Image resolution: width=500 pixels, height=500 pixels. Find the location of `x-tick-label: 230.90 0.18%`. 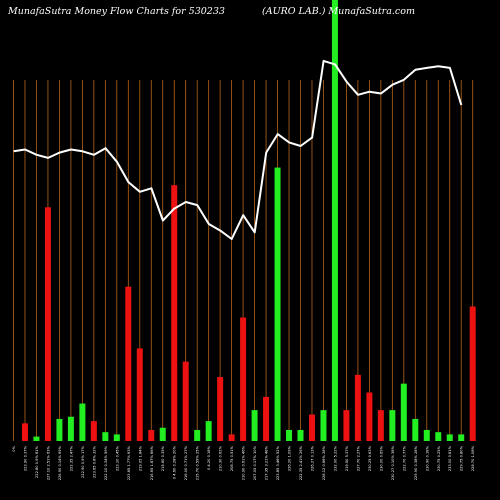

x-tick-label: 230.90 0.18% is located at coordinates (427, 458).